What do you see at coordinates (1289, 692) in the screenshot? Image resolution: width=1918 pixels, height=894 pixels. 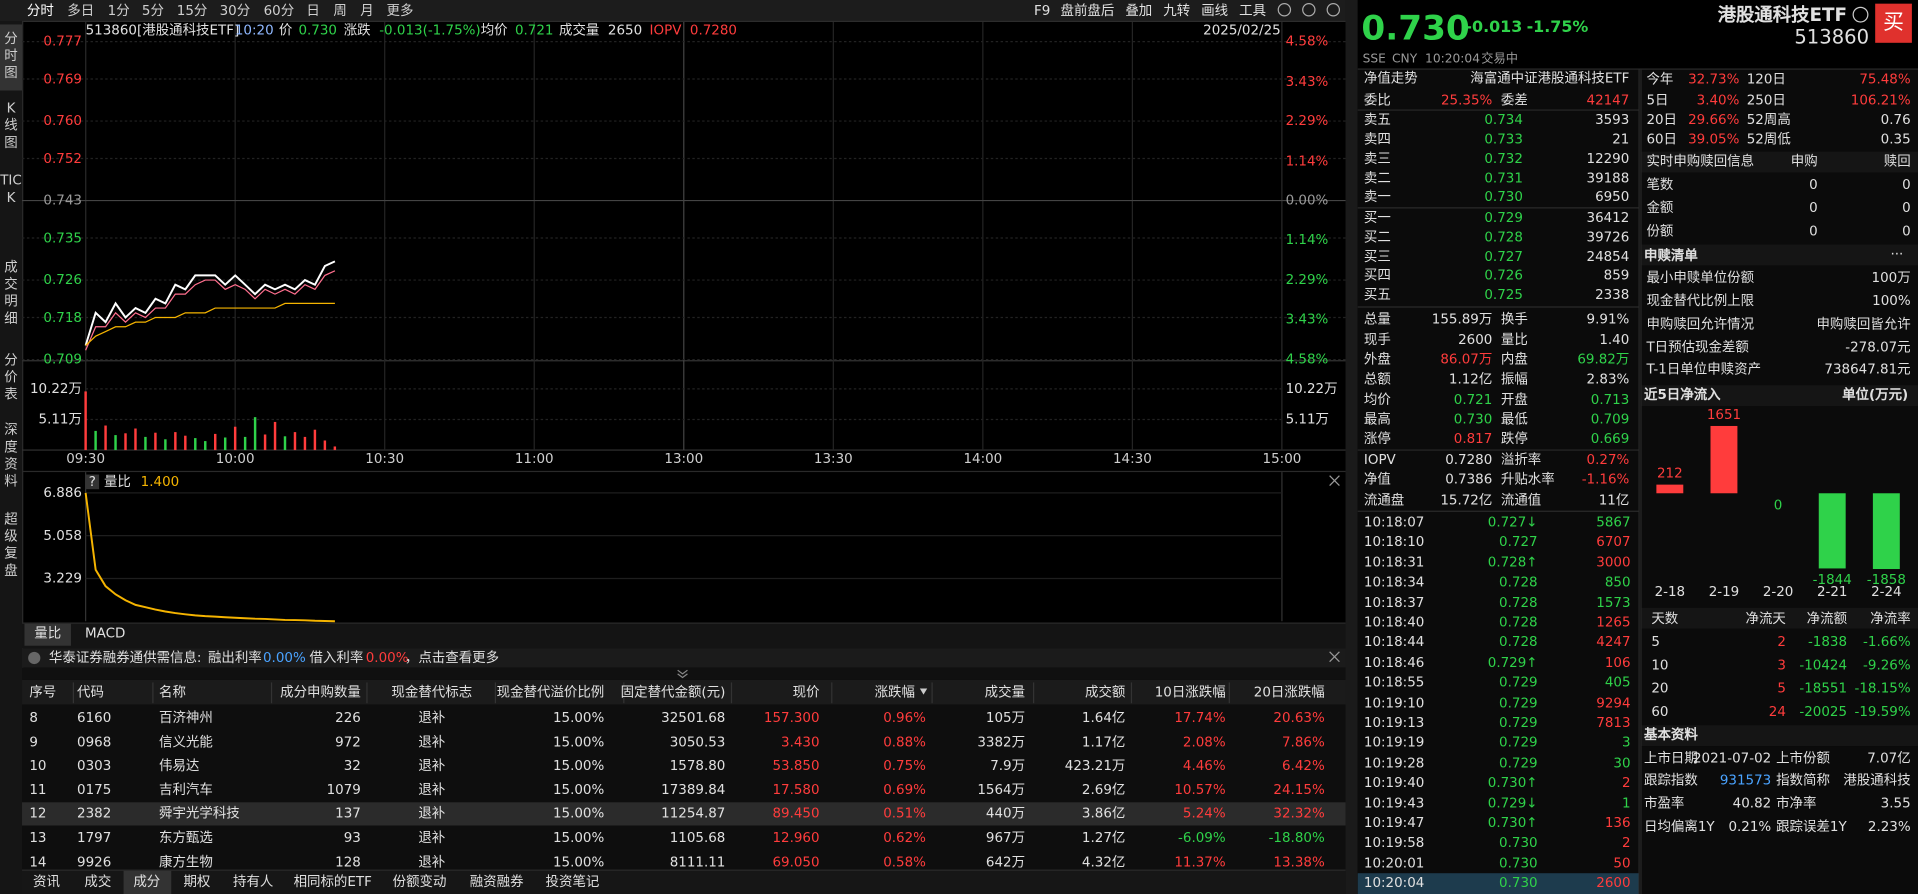 I see `column-header: 20日涨跌幅` at bounding box center [1289, 692].